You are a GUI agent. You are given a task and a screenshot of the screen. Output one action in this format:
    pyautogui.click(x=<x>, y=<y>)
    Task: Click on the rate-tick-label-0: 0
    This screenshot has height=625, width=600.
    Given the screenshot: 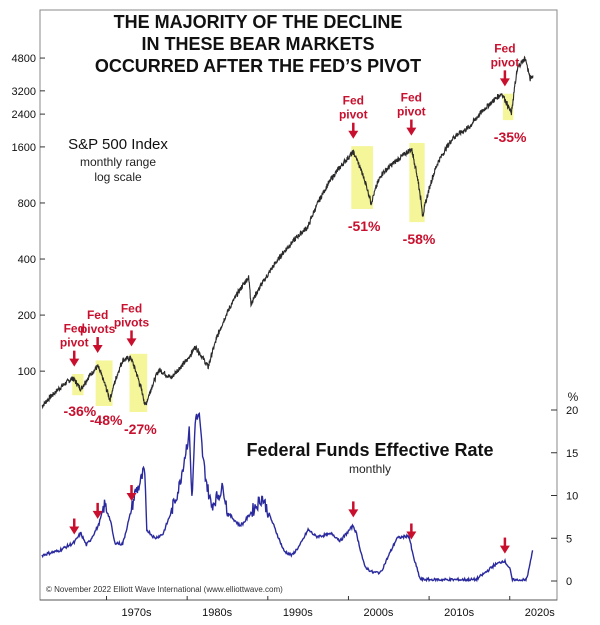 What is the action you would take?
    pyautogui.click(x=569, y=582)
    